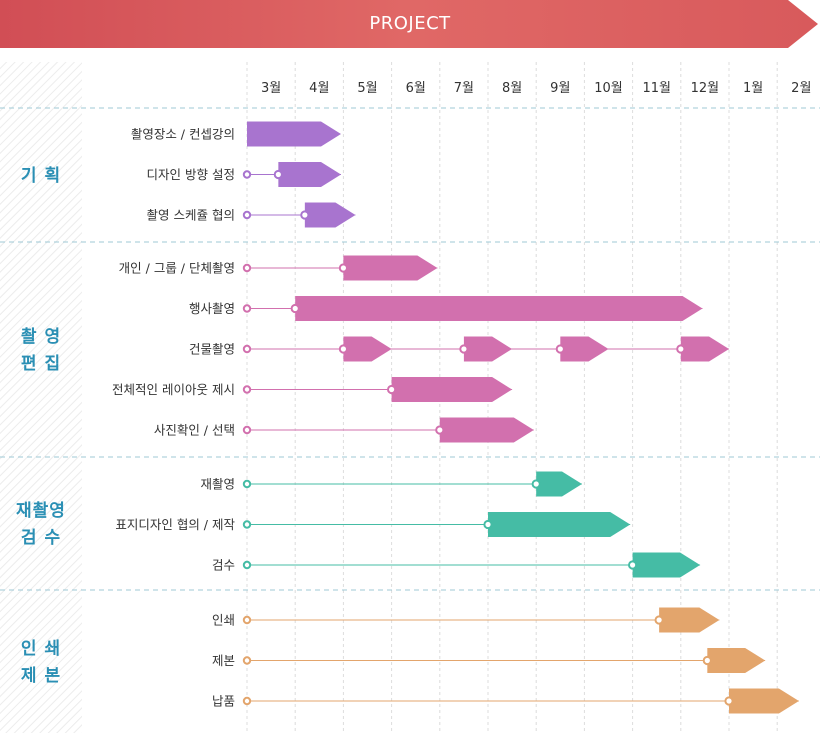 This screenshot has height=733, width=820. I want to click on task-label: 촬영 스케쥴 협의, so click(191, 215).